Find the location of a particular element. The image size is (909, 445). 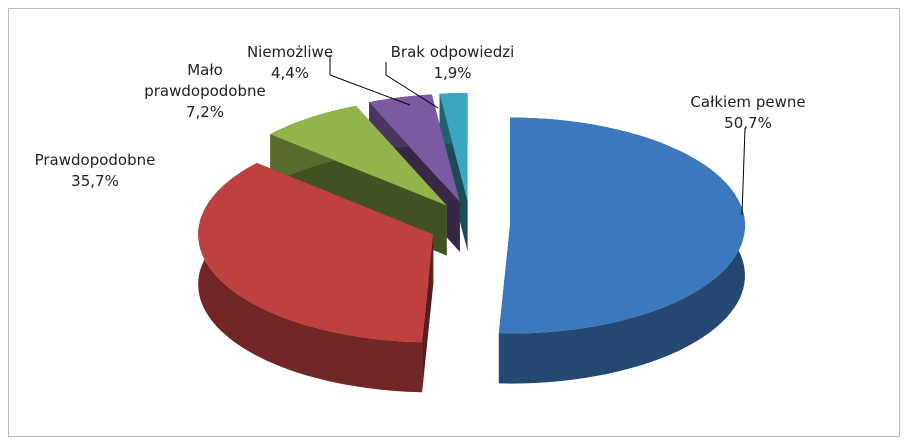

slice-name: Prawdopodobne is located at coordinates (95, 160).